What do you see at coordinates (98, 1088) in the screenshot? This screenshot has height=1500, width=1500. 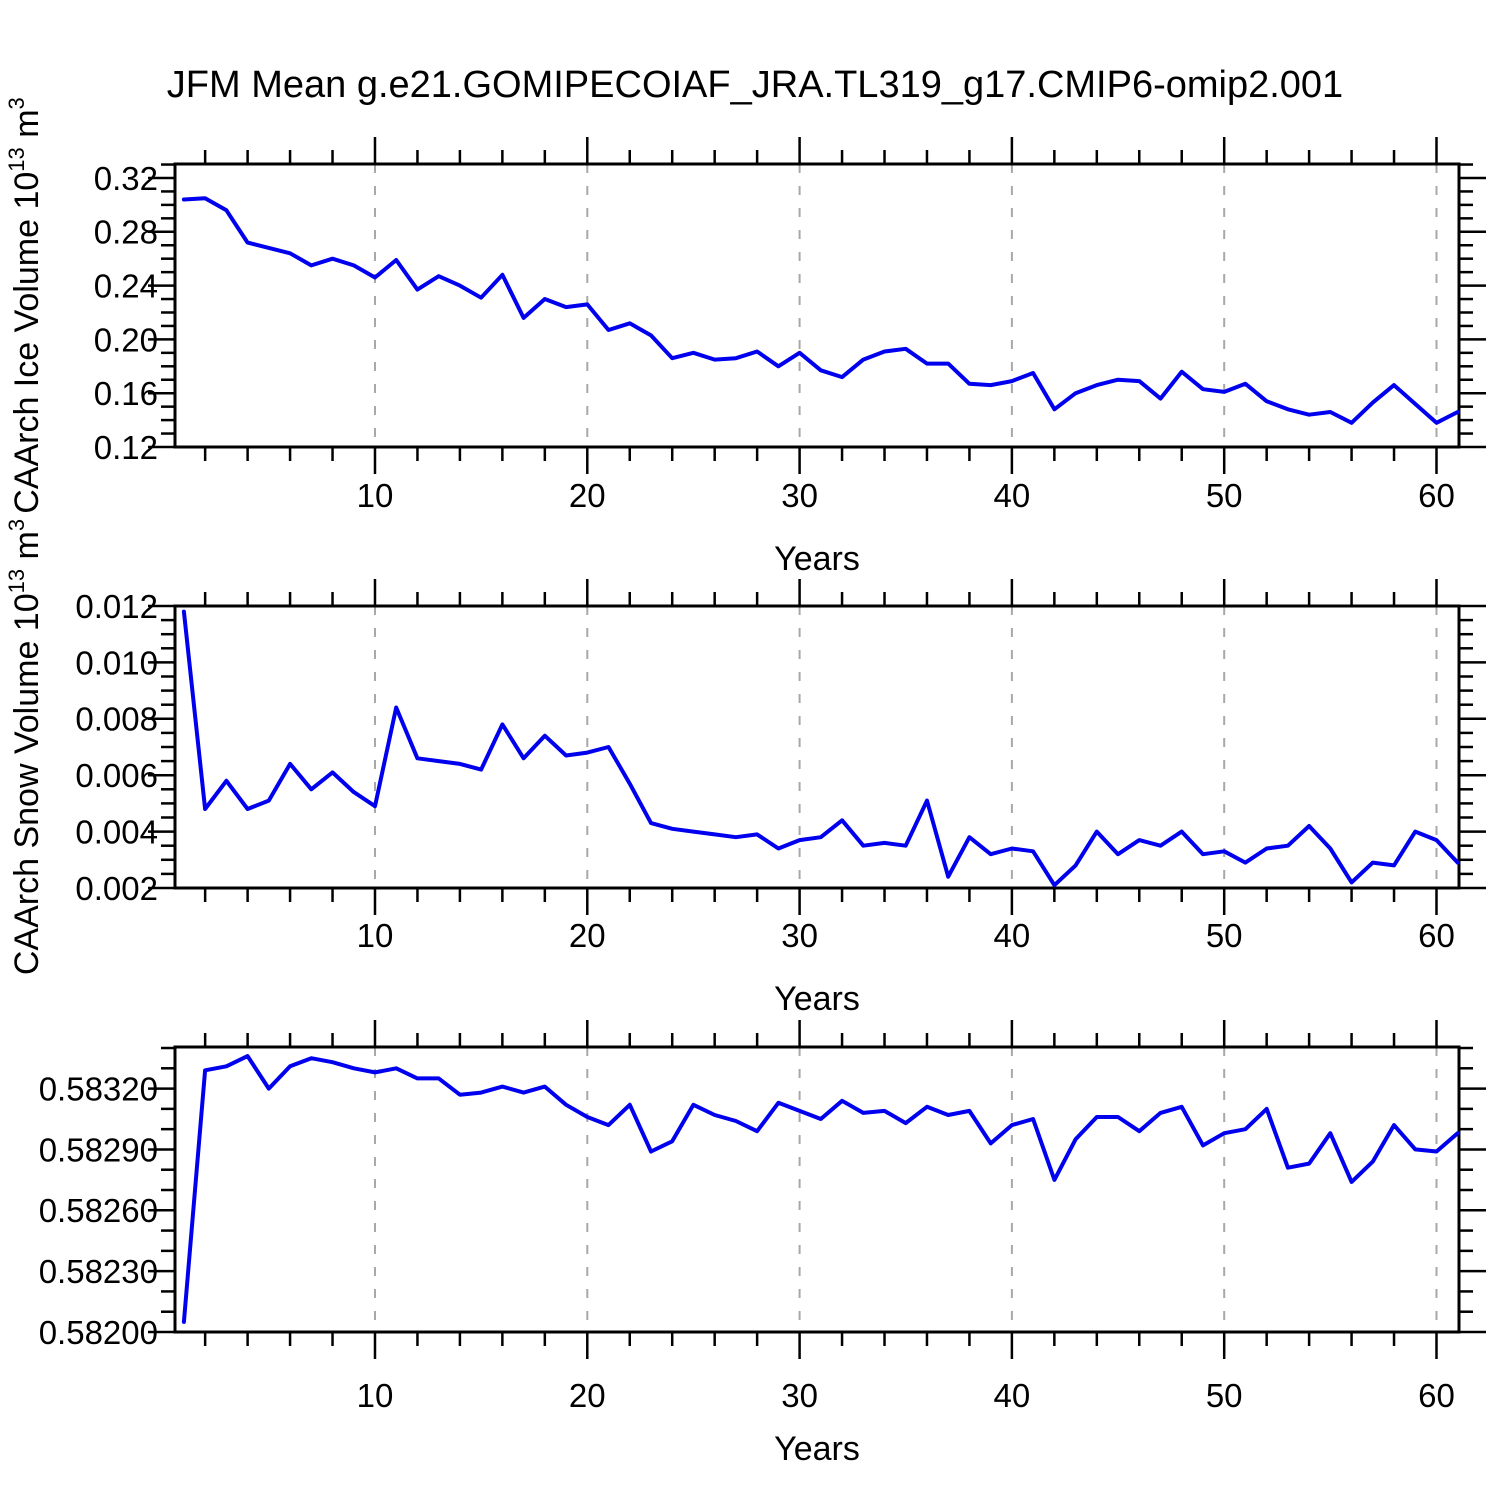 I see `y-tick-label: 0.58320` at bounding box center [98, 1088].